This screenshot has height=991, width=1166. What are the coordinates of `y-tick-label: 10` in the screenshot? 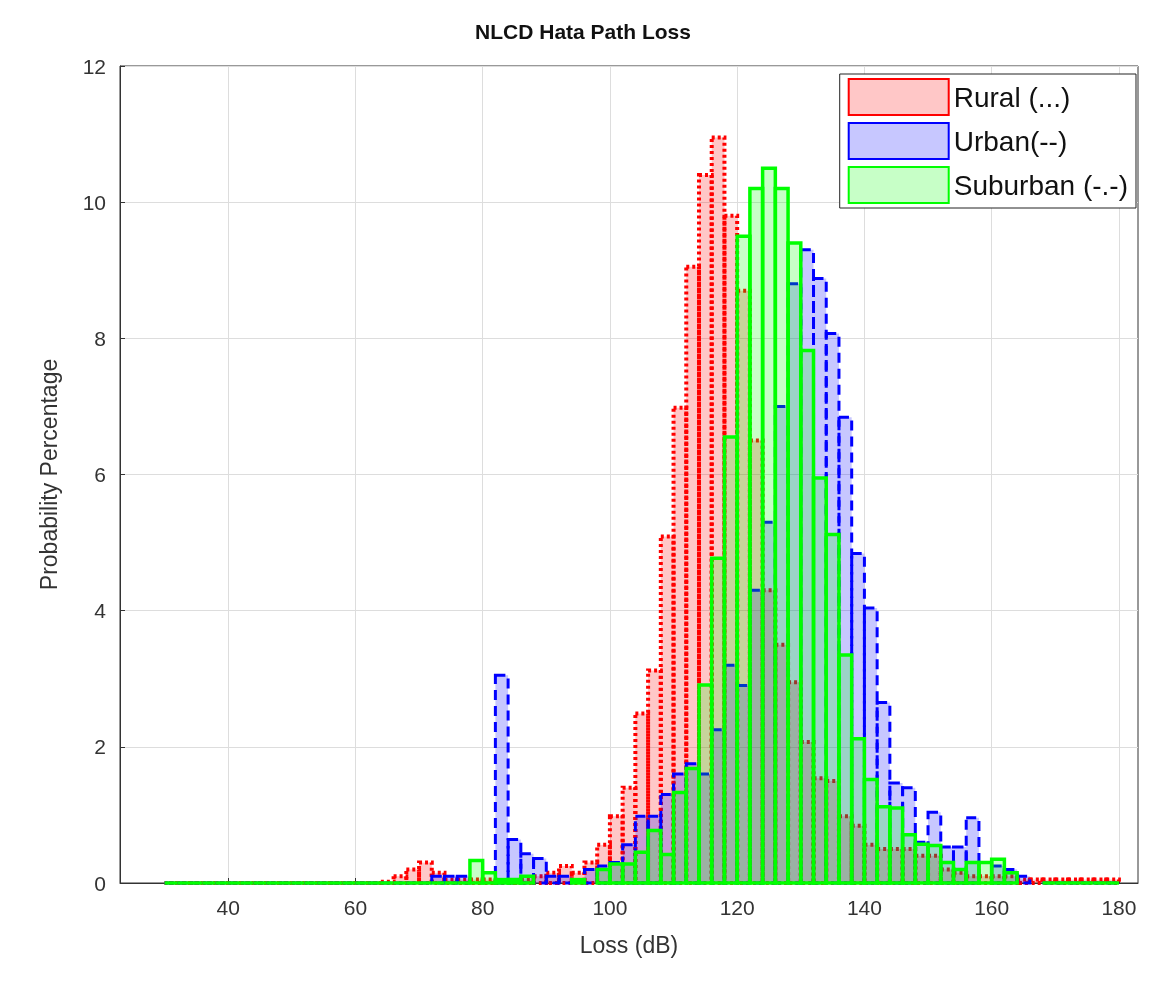 It's located at (94, 202).